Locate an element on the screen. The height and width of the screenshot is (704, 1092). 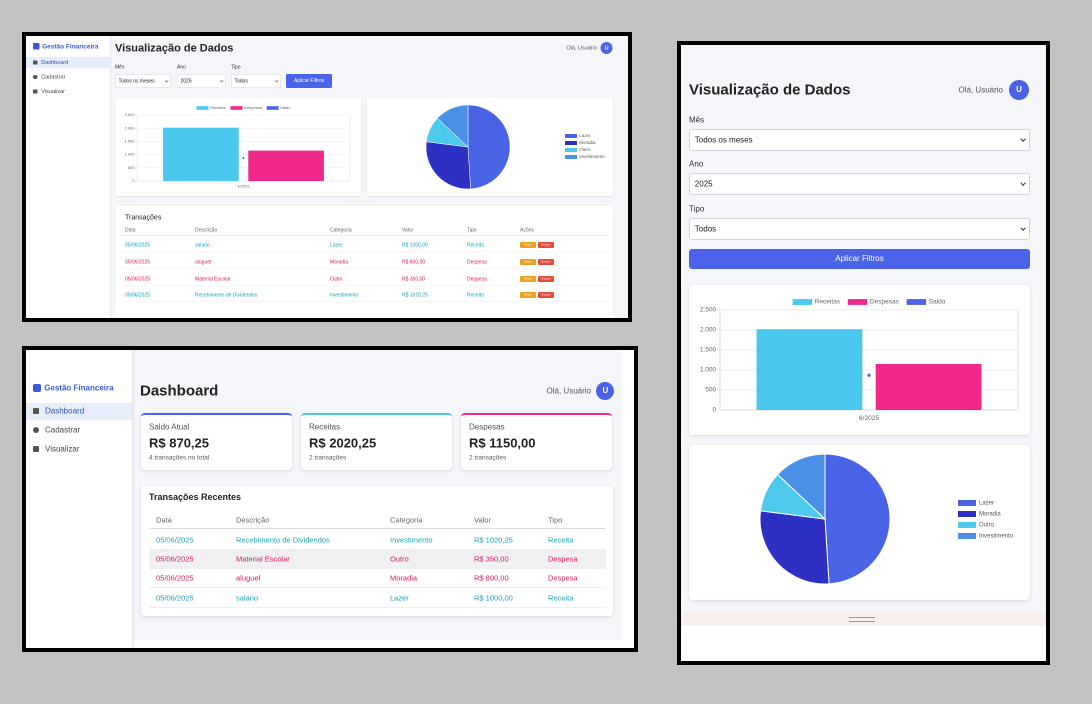
page-title: Dashboard is located at coordinates (179, 391).